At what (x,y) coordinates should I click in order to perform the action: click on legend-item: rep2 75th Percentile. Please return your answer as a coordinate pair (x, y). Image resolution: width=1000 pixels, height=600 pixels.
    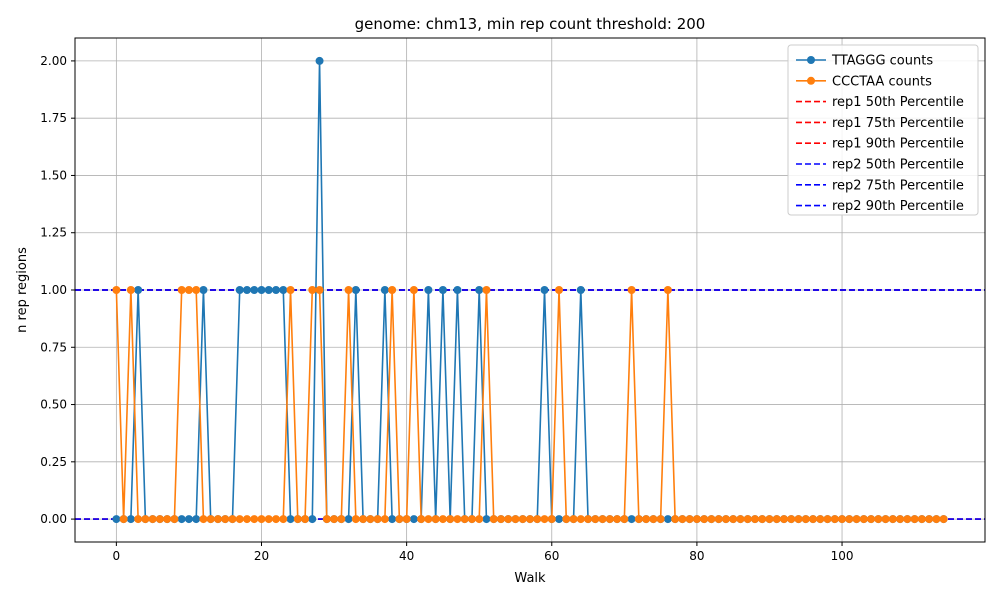
    Looking at the image, I should click on (880, 185).